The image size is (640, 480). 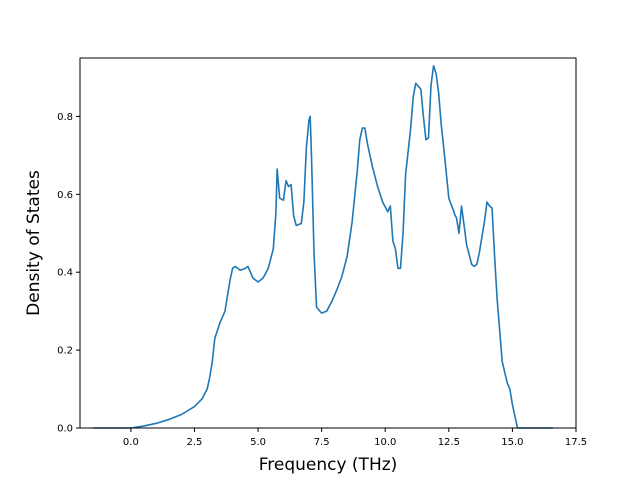 What do you see at coordinates (258, 442) in the screenshot?
I see `x-tick-label: 5.0` at bounding box center [258, 442].